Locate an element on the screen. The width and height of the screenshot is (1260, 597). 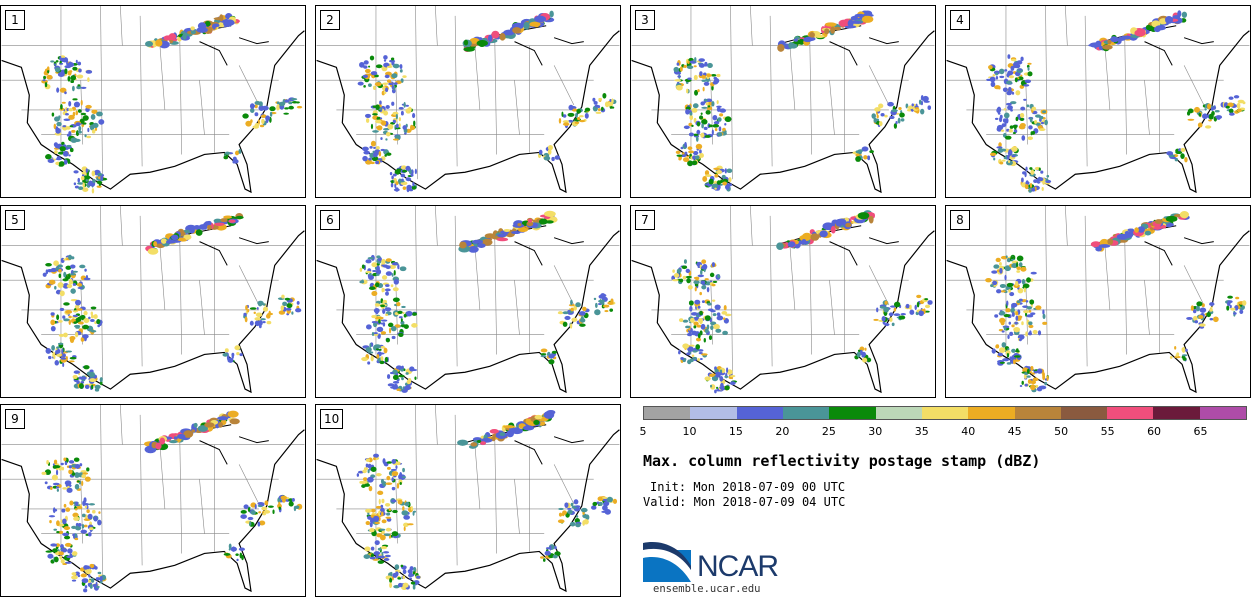
ncar-logo-icon is located at coordinates (718, 561).